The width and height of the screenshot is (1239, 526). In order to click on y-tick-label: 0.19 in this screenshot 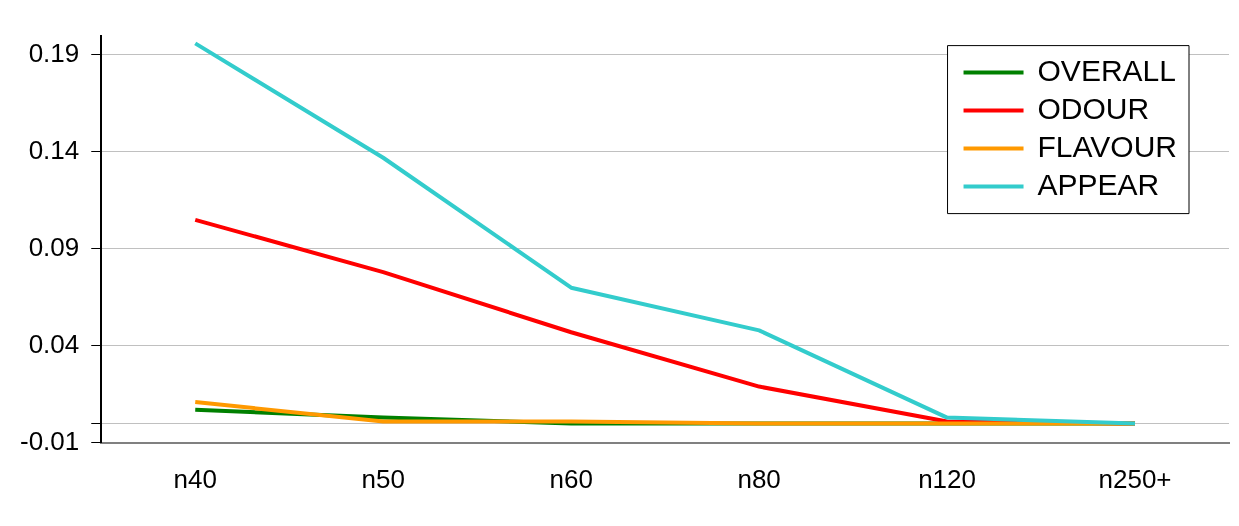, I will do `click(54, 53)`.